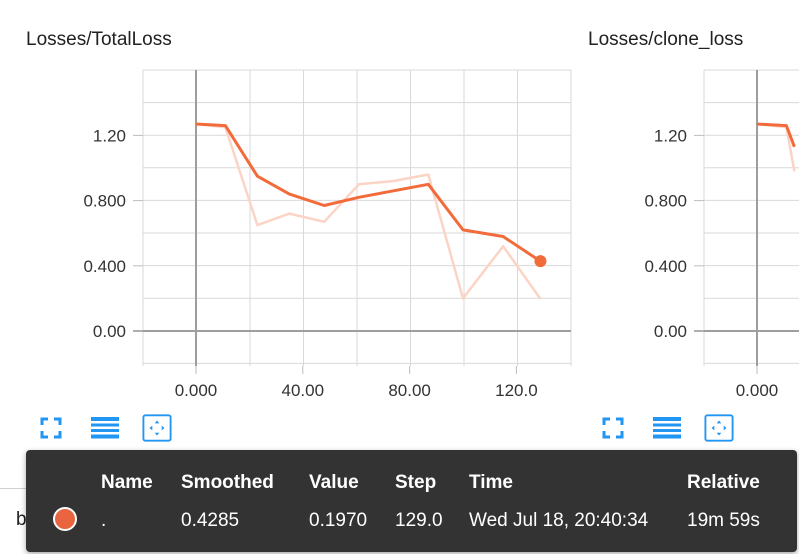 Image resolution: width=799 pixels, height=554 pixels. Describe the element at coordinates (419, 520) in the screenshot. I see `tooltip-step-value: 129.0` at that location.